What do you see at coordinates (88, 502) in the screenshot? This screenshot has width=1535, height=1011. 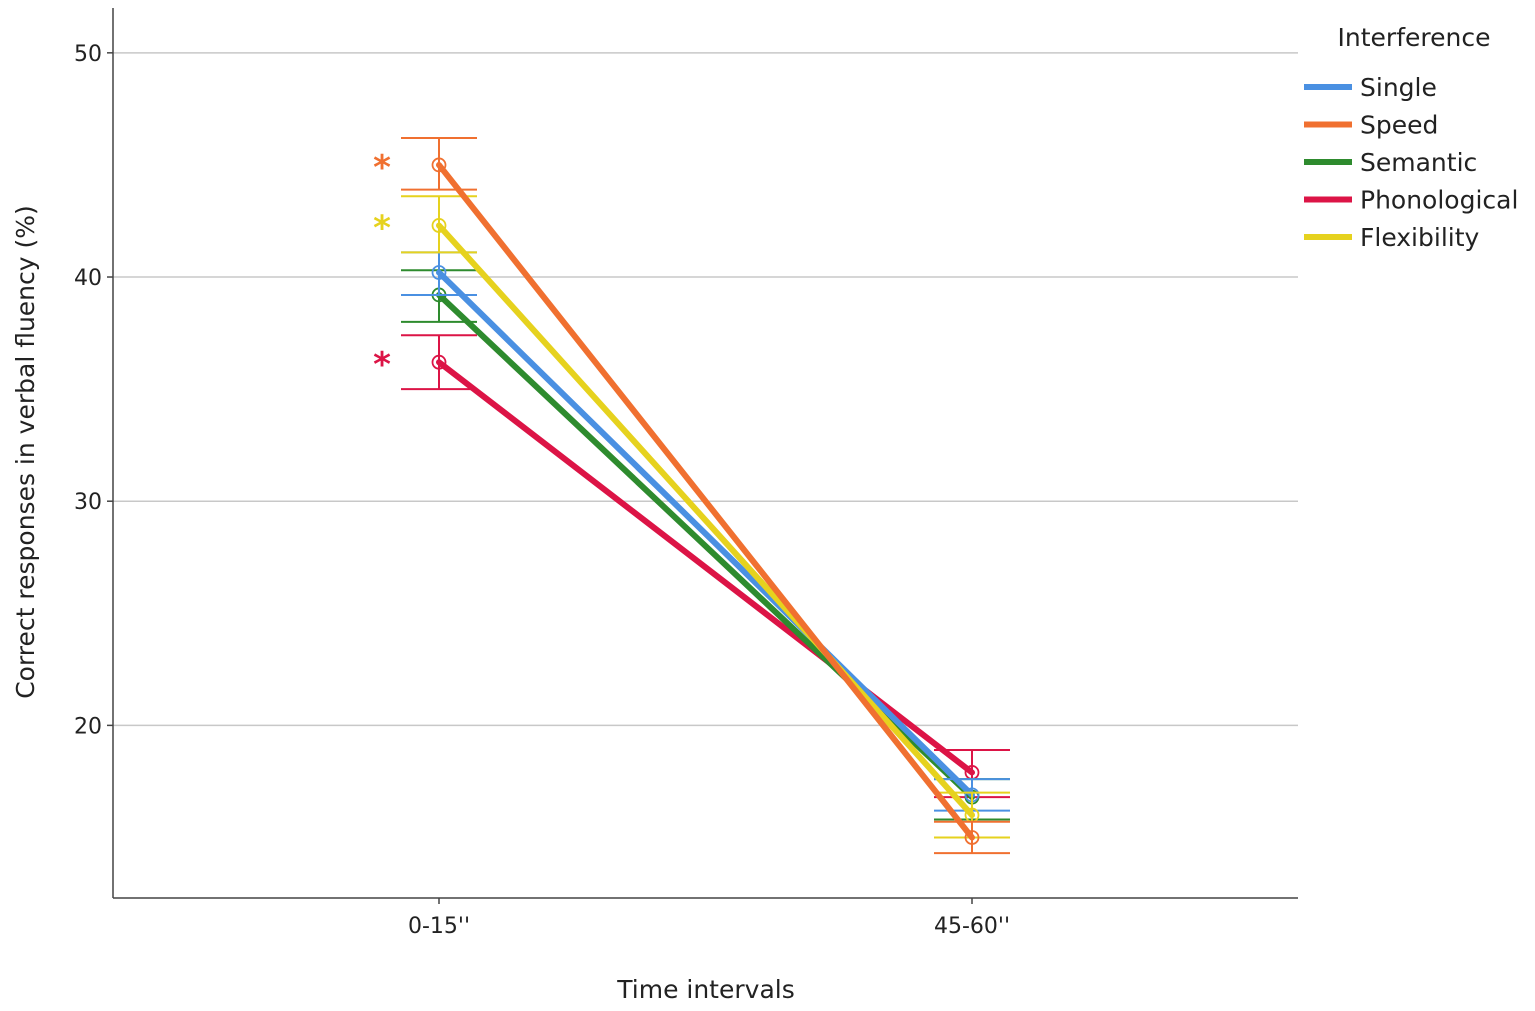 I see `y-tick-label: 30` at bounding box center [88, 502].